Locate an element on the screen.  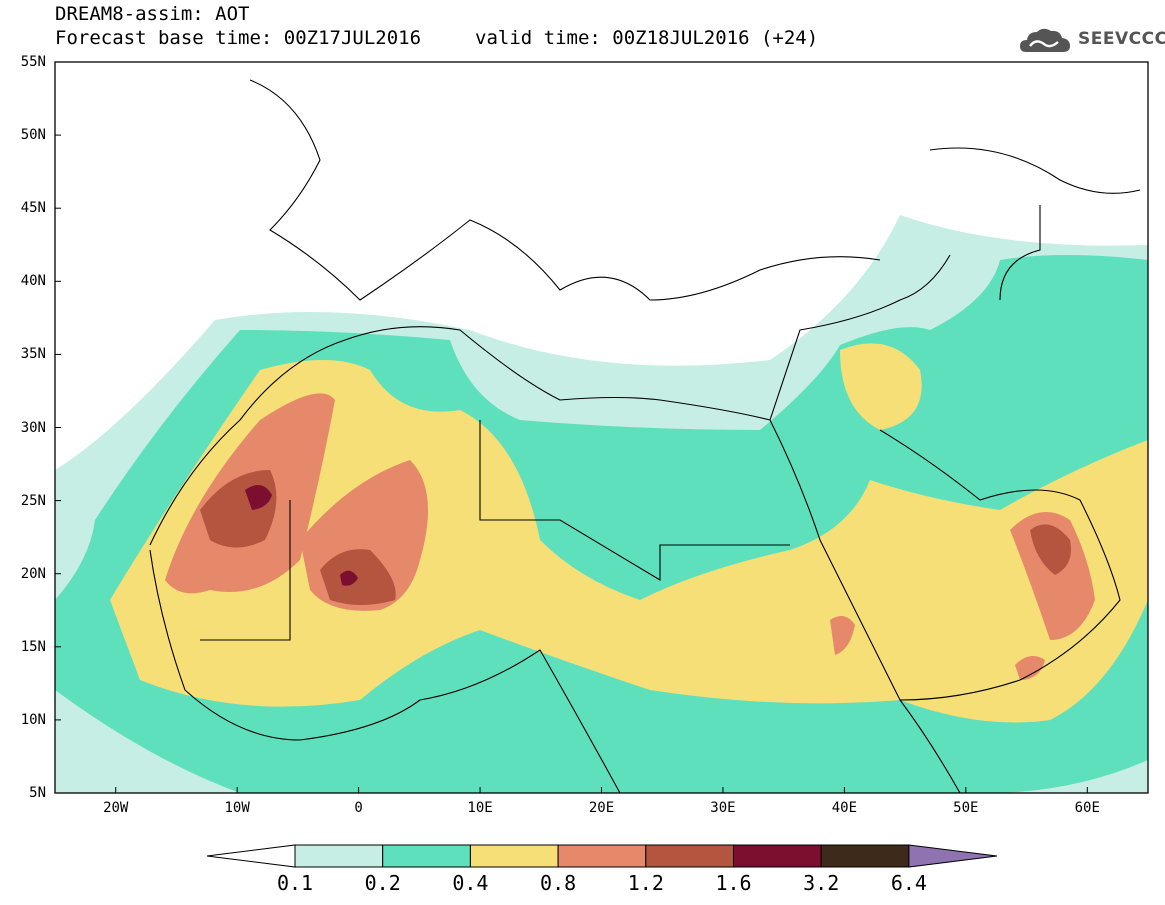
forecast-base-time: Forecast base time: 00Z17JUL2016 is located at coordinates (238, 38).